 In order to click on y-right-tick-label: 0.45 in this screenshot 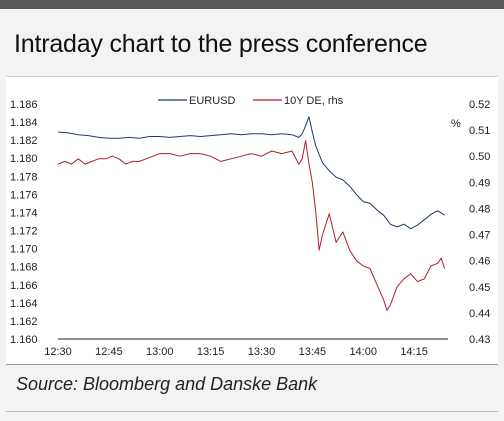, I will do `click(479, 288)`.